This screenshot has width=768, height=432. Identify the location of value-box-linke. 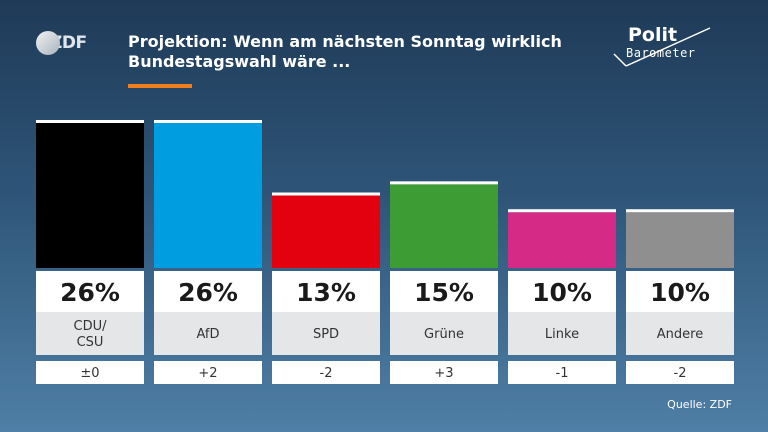
(562, 291).